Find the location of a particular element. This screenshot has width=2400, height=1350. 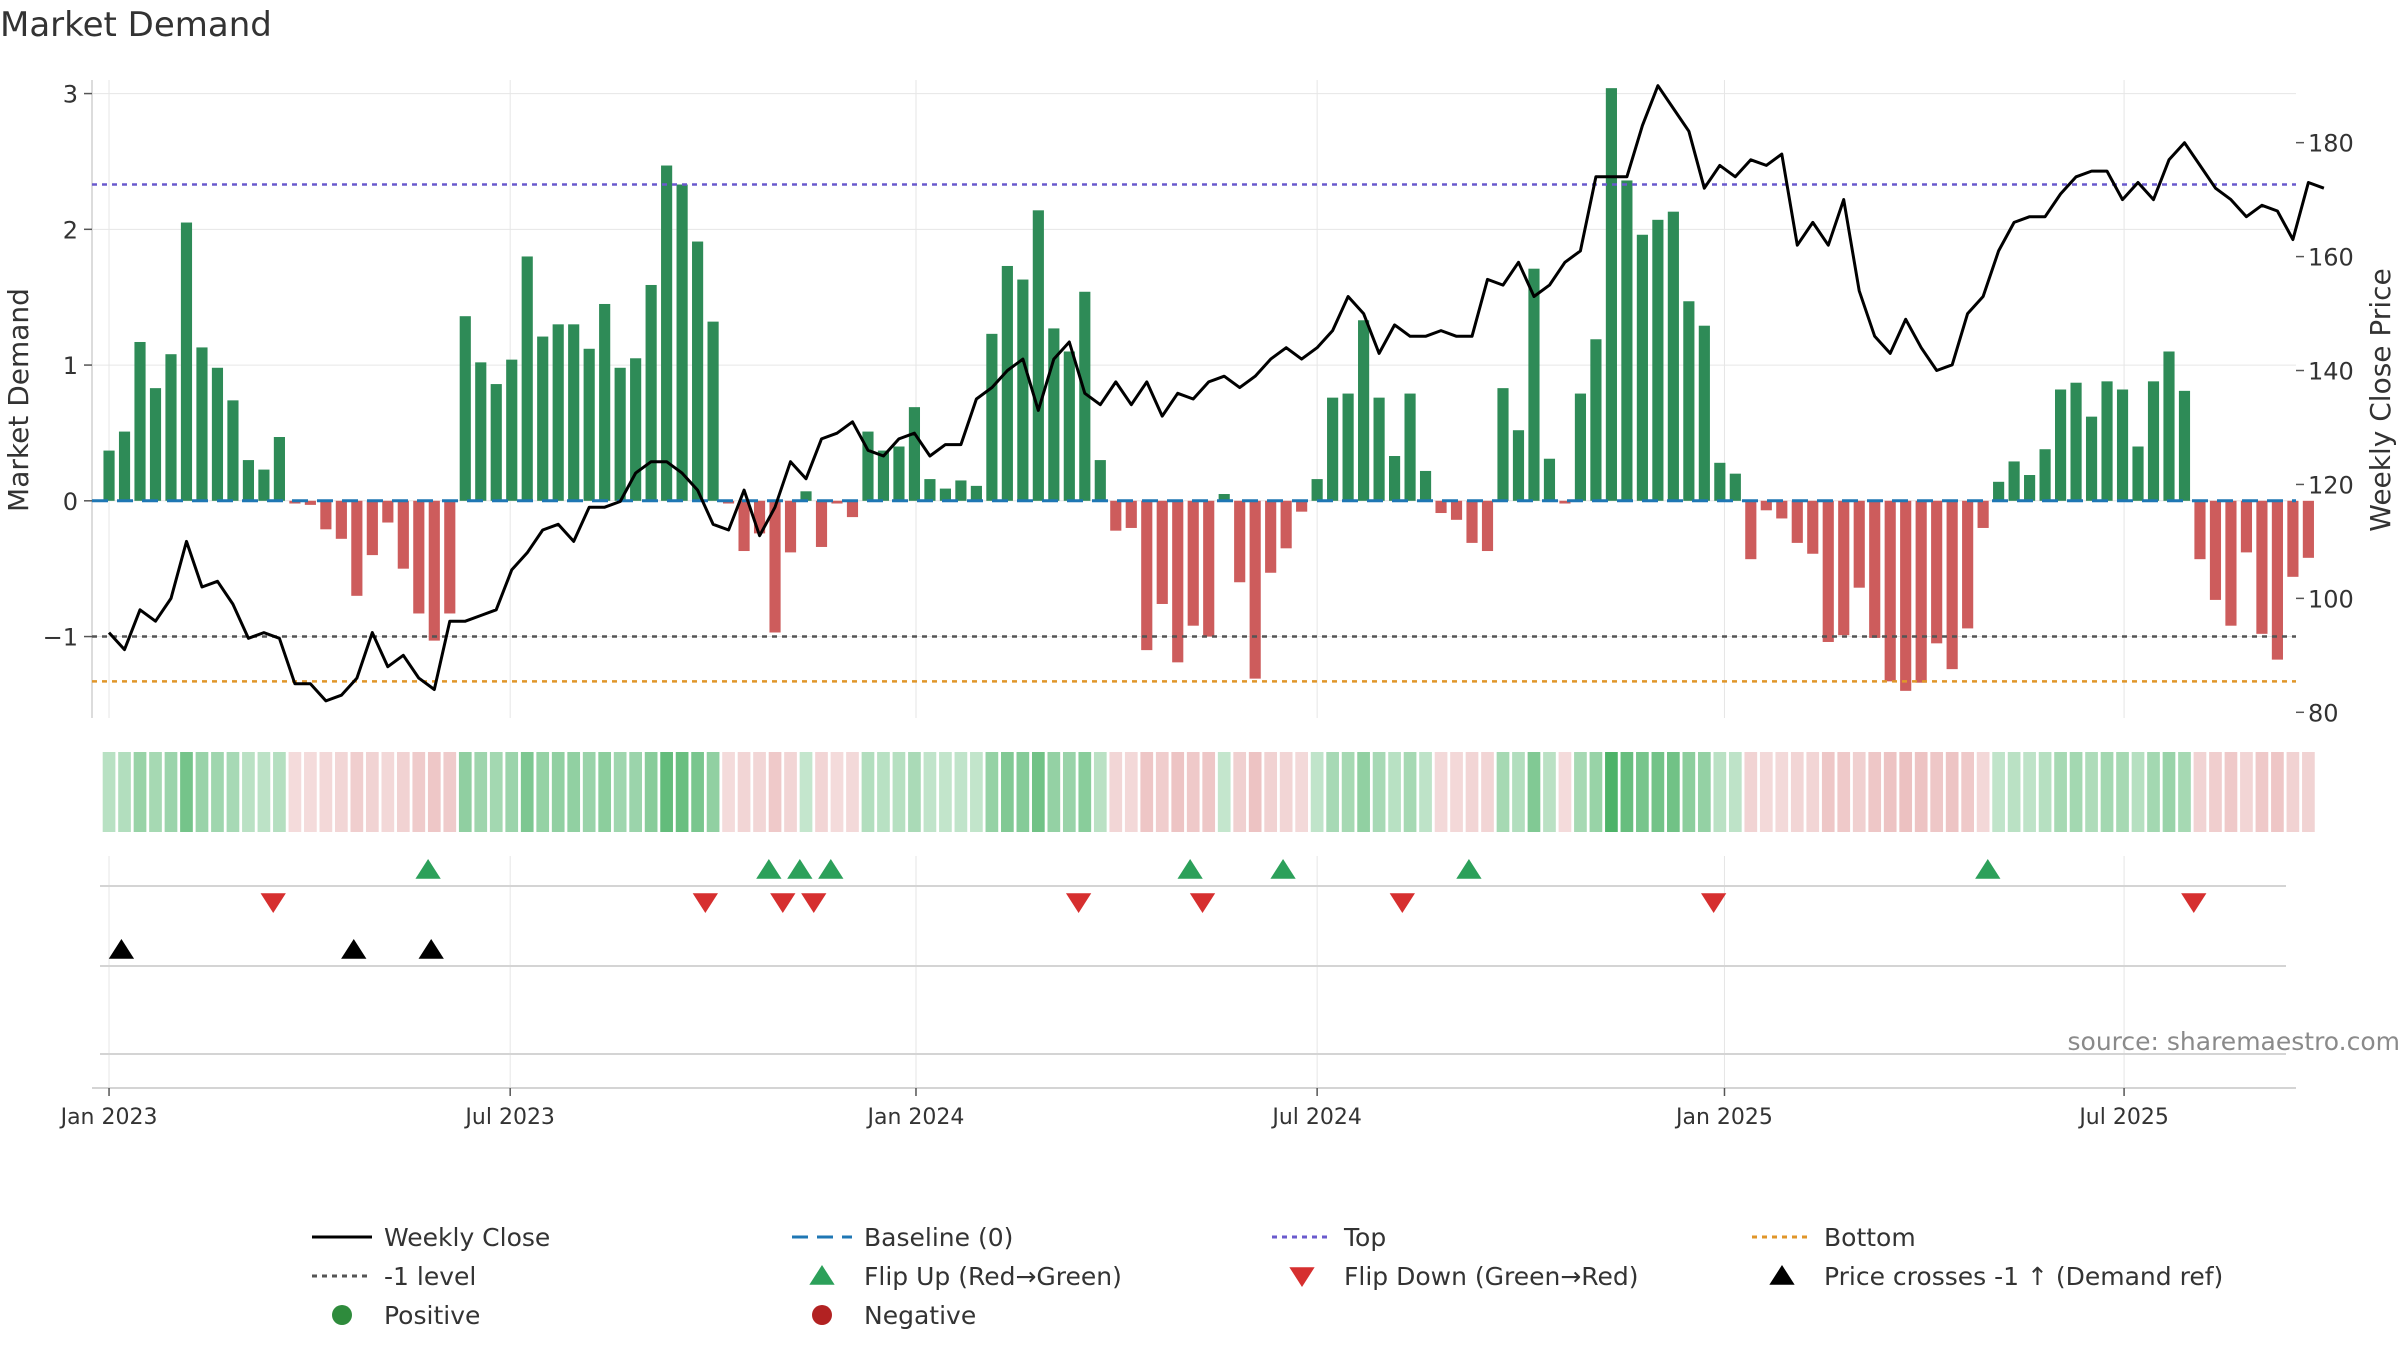

legend-label: Baseline (0) is located at coordinates (938, 1237).